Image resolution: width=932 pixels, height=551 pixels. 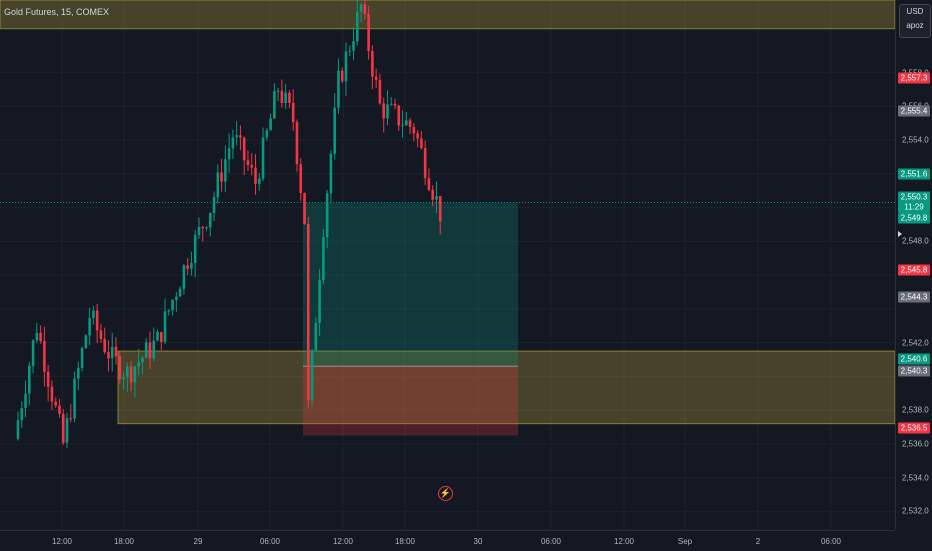 I want to click on stop-box, so click(x=410, y=401).